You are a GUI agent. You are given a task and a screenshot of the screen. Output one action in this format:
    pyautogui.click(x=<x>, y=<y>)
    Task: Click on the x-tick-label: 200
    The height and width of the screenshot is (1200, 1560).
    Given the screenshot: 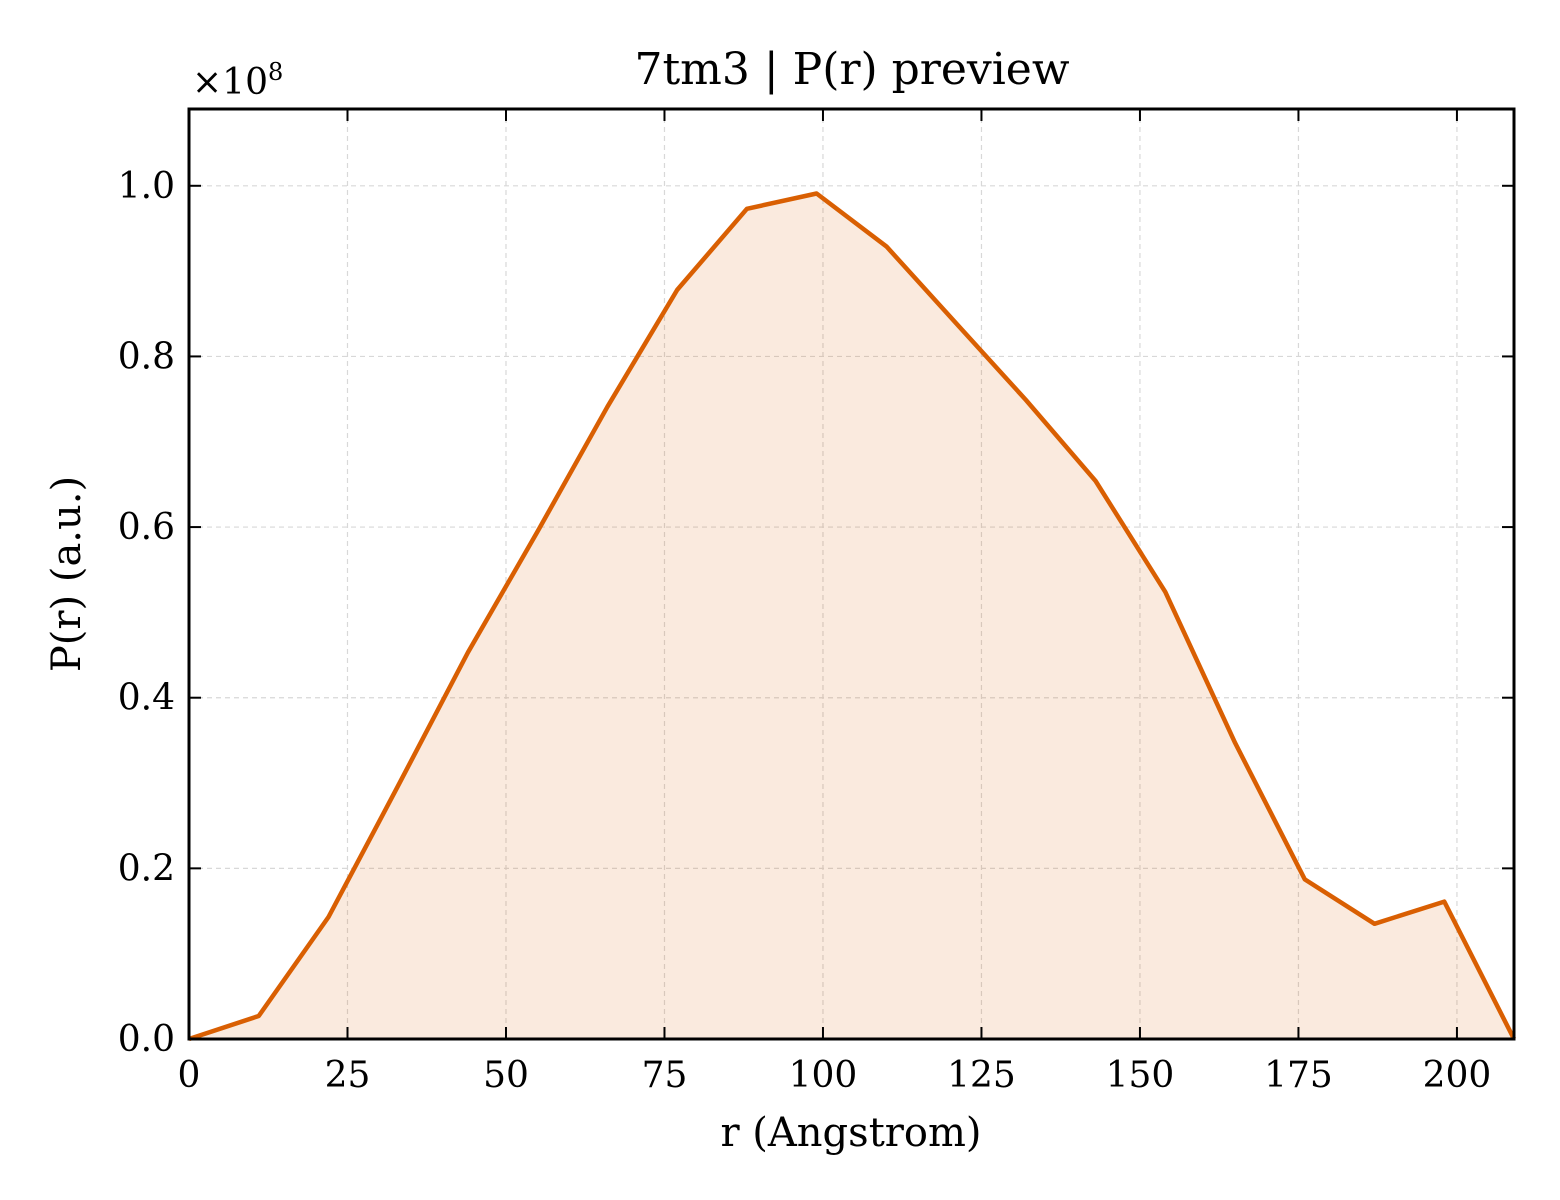 What is the action you would take?
    pyautogui.click(x=1457, y=1075)
    